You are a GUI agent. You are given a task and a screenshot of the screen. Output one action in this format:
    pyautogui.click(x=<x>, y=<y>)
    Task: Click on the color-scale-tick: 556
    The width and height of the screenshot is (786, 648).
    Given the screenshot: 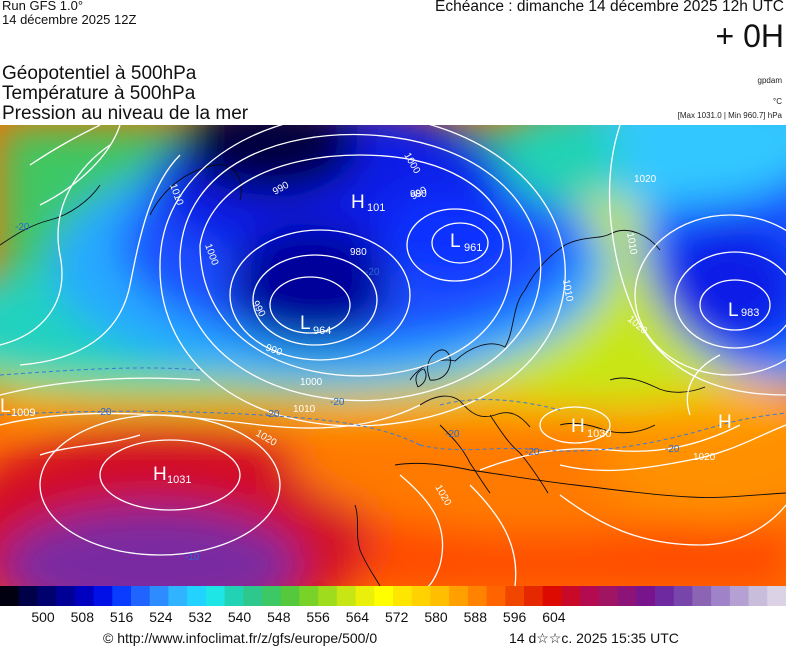 What is the action you would take?
    pyautogui.click(x=318, y=617)
    